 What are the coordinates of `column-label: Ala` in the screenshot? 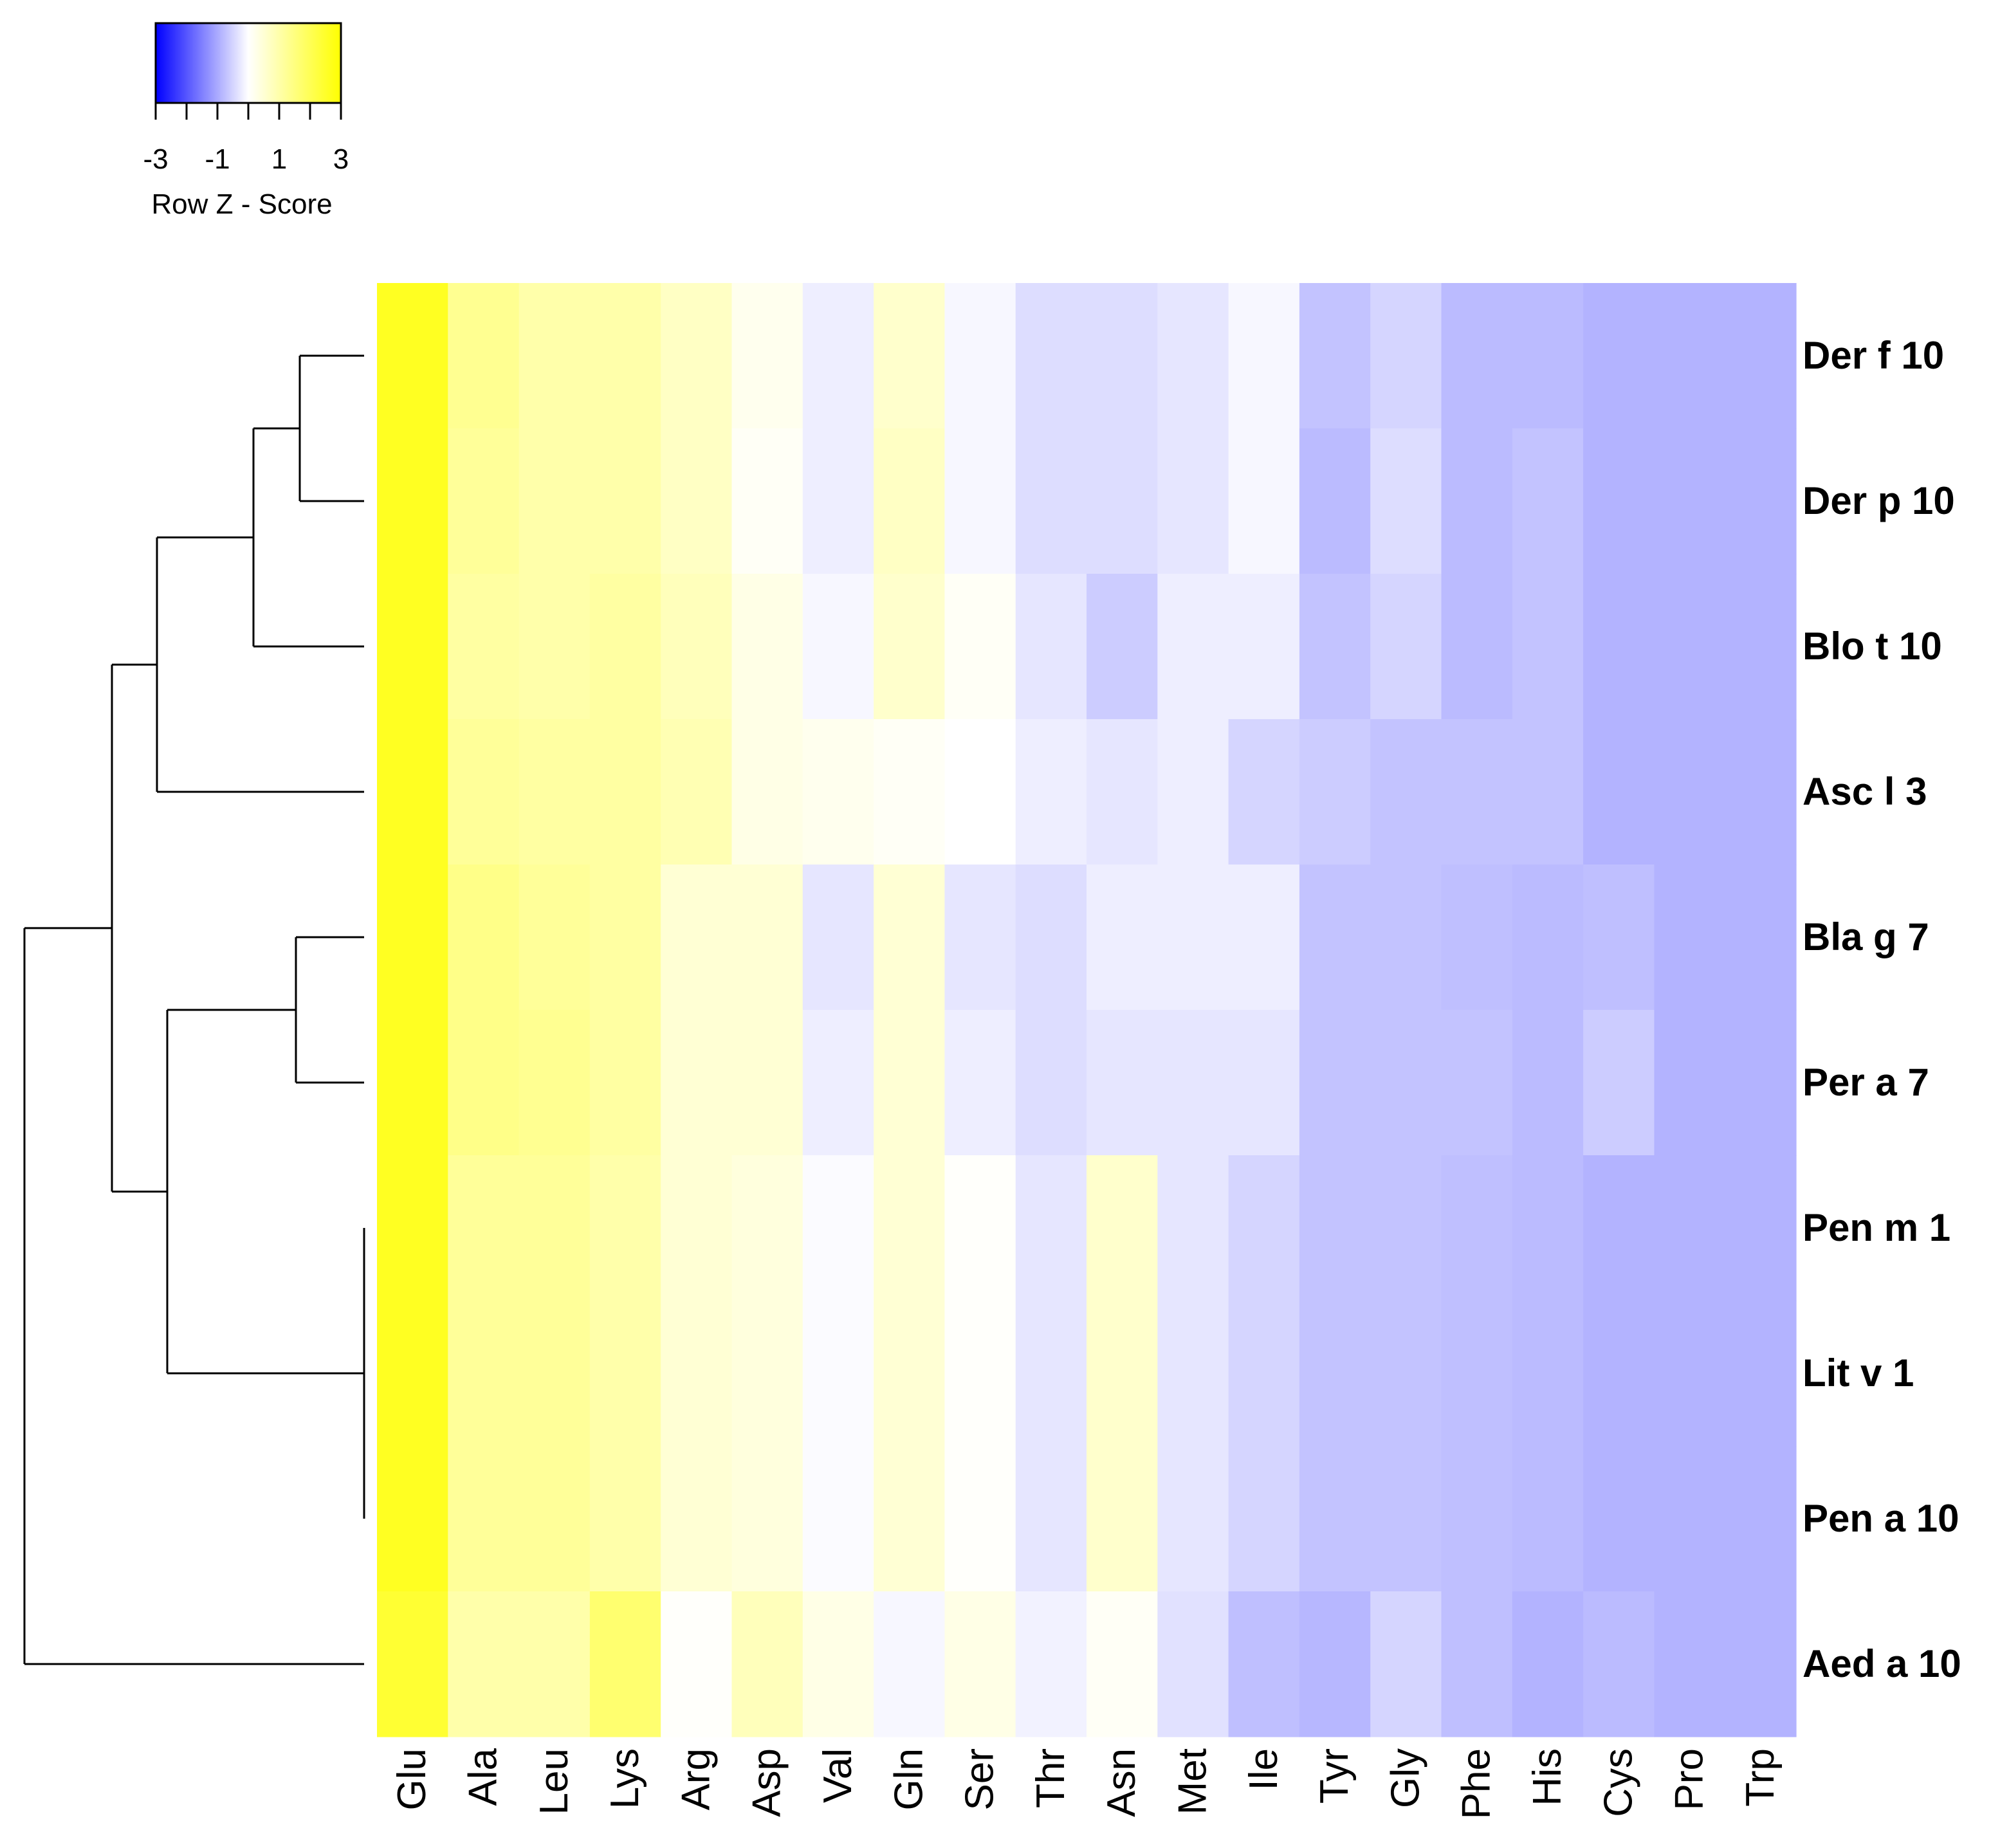 It's located at (483, 1777).